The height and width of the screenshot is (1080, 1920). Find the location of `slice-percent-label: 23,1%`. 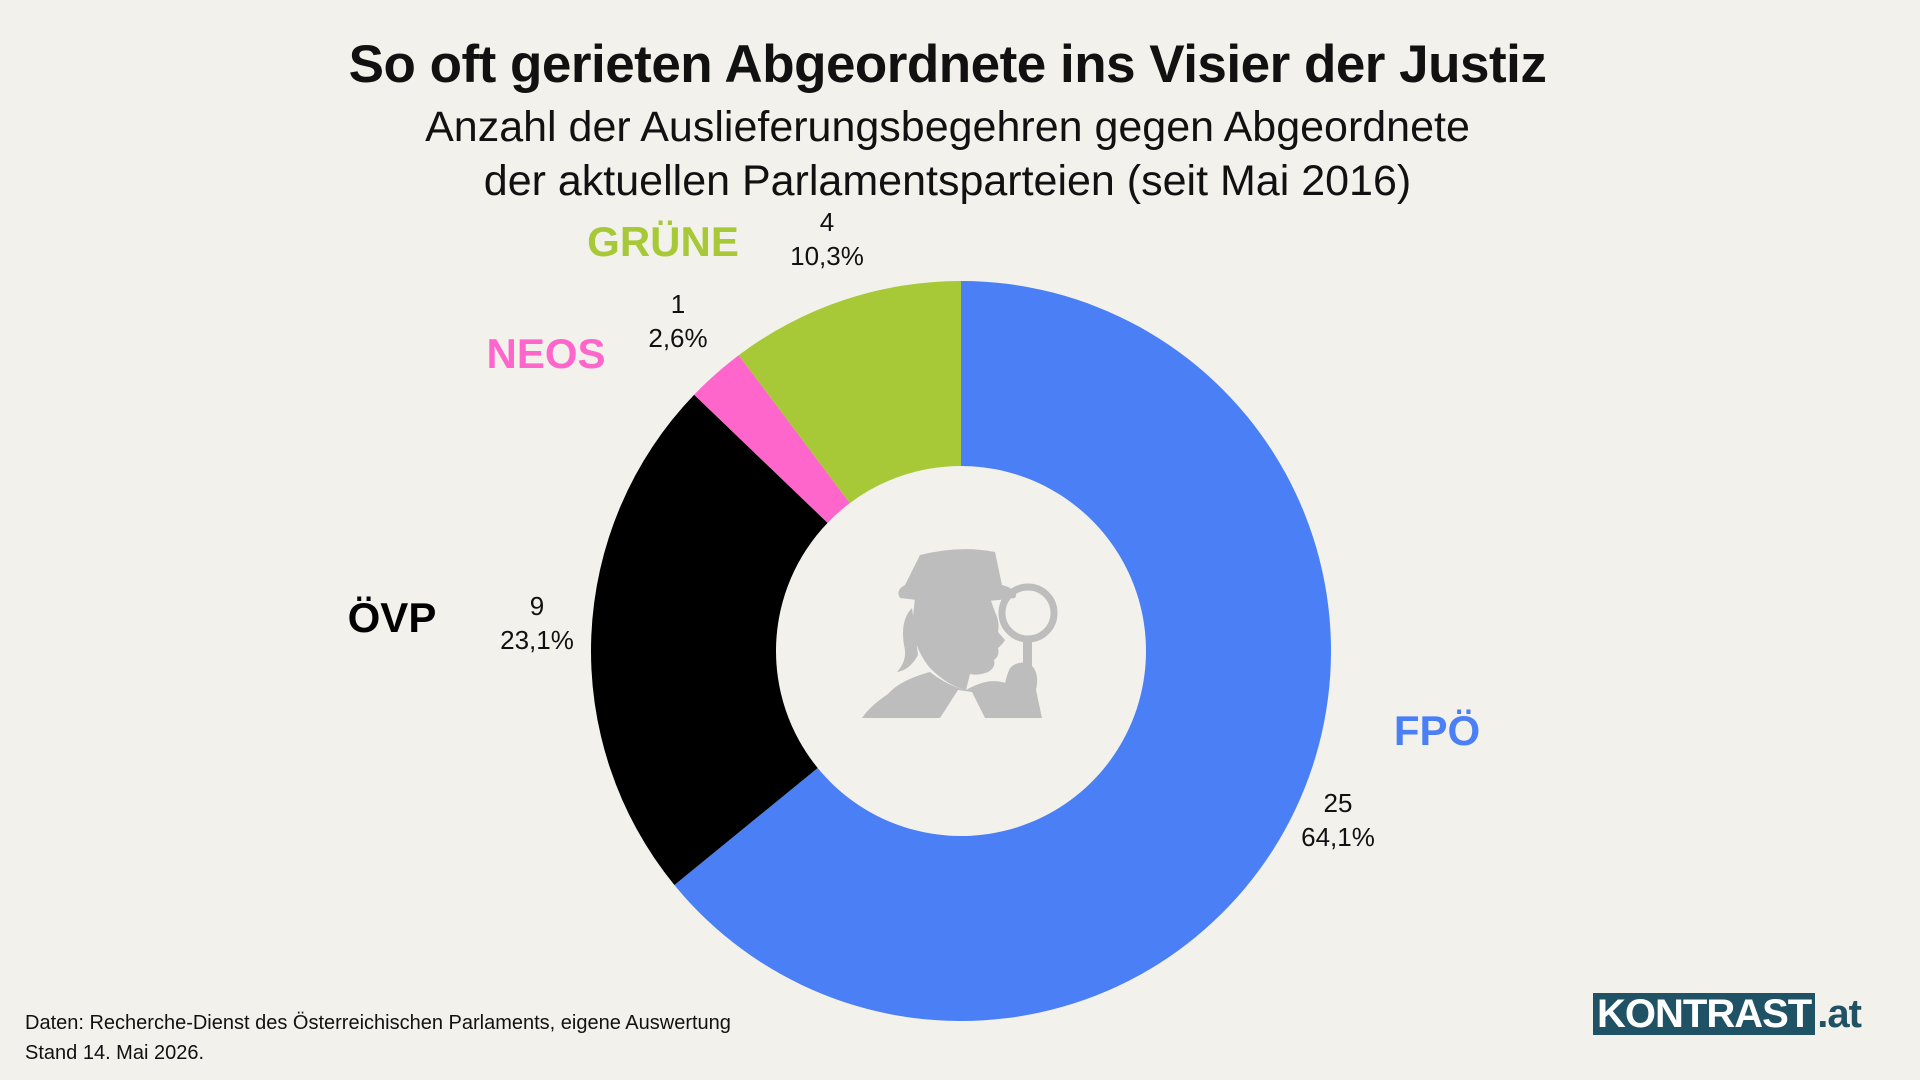

slice-percent-label: 23,1% is located at coordinates (537, 640).